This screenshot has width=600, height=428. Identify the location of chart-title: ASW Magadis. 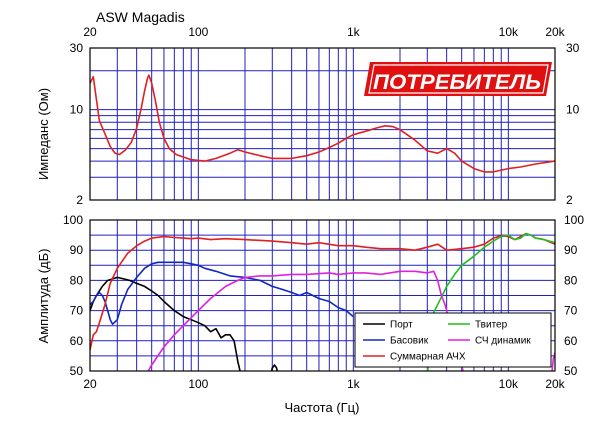
(140, 17).